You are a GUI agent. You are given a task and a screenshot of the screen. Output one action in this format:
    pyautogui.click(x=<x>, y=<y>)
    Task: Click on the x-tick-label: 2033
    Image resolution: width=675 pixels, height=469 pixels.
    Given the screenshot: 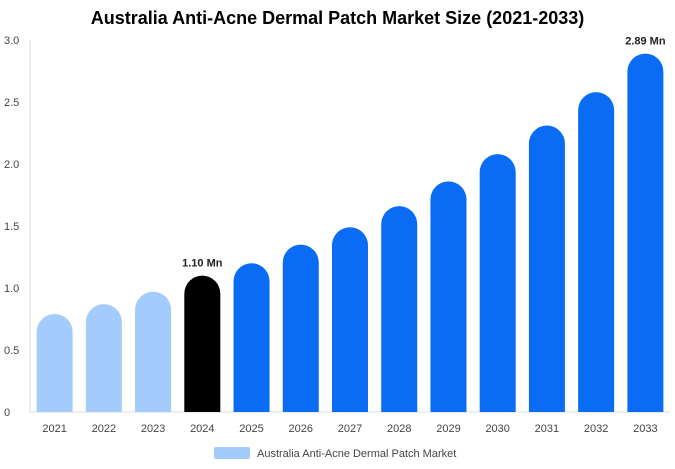 What is the action you would take?
    pyautogui.click(x=645, y=429)
    